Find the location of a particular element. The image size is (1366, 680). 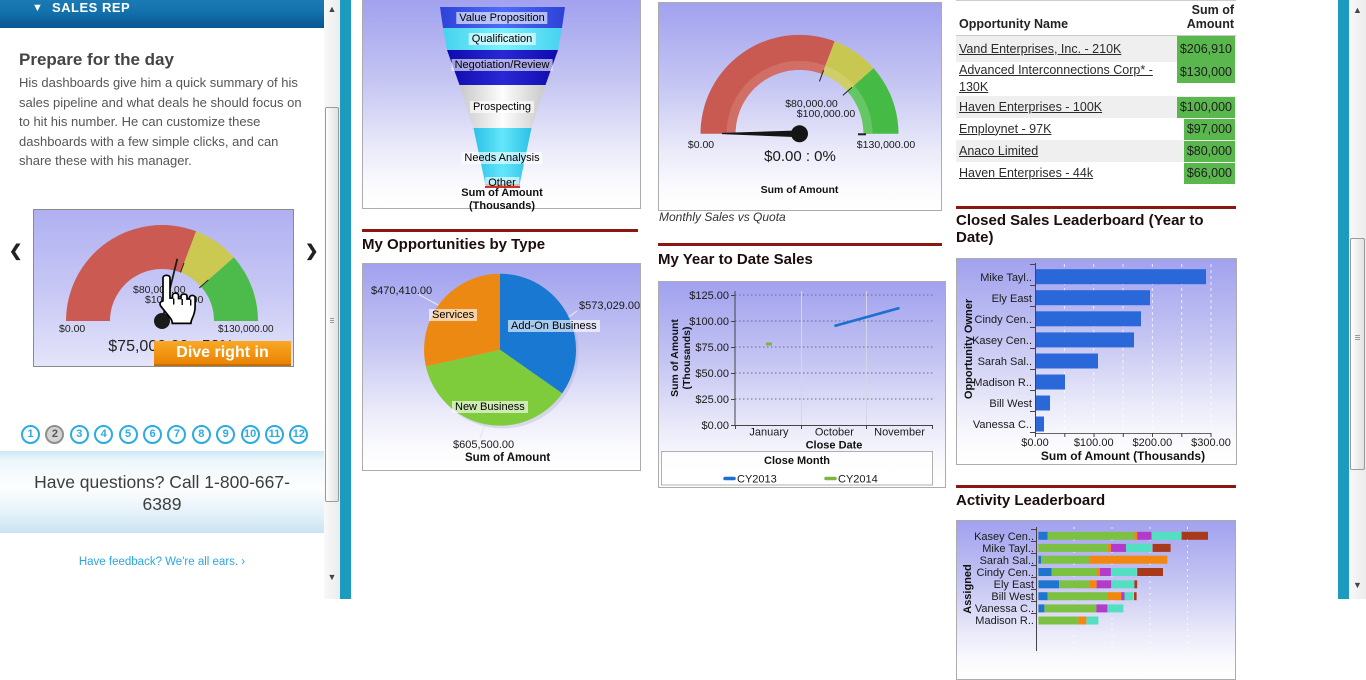

svg-text: October is located at coordinates (834, 433).